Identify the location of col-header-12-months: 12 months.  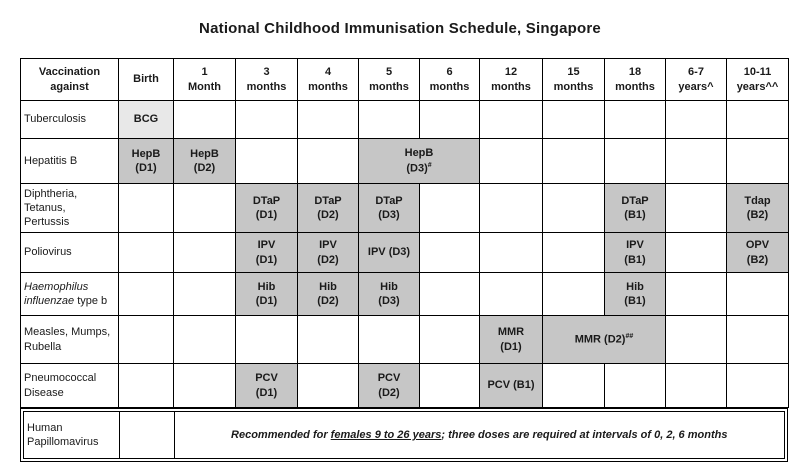
(511, 79).